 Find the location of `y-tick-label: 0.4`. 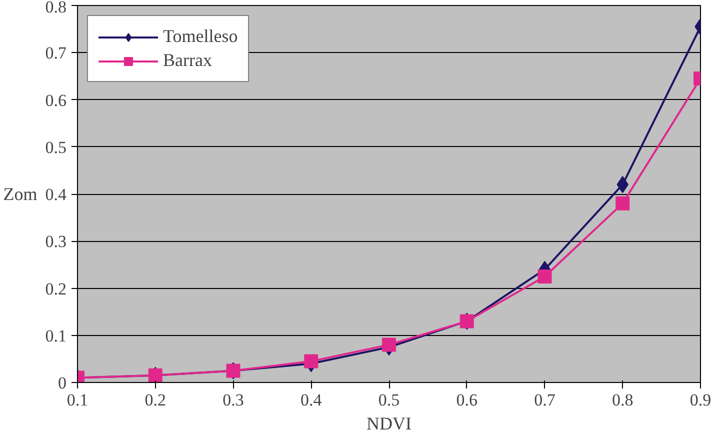

y-tick-label: 0.4 is located at coordinates (56, 194).